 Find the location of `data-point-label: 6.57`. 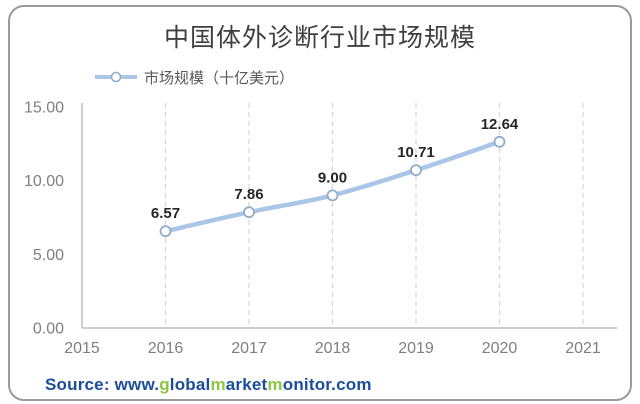

data-point-label: 6.57 is located at coordinates (165, 213).